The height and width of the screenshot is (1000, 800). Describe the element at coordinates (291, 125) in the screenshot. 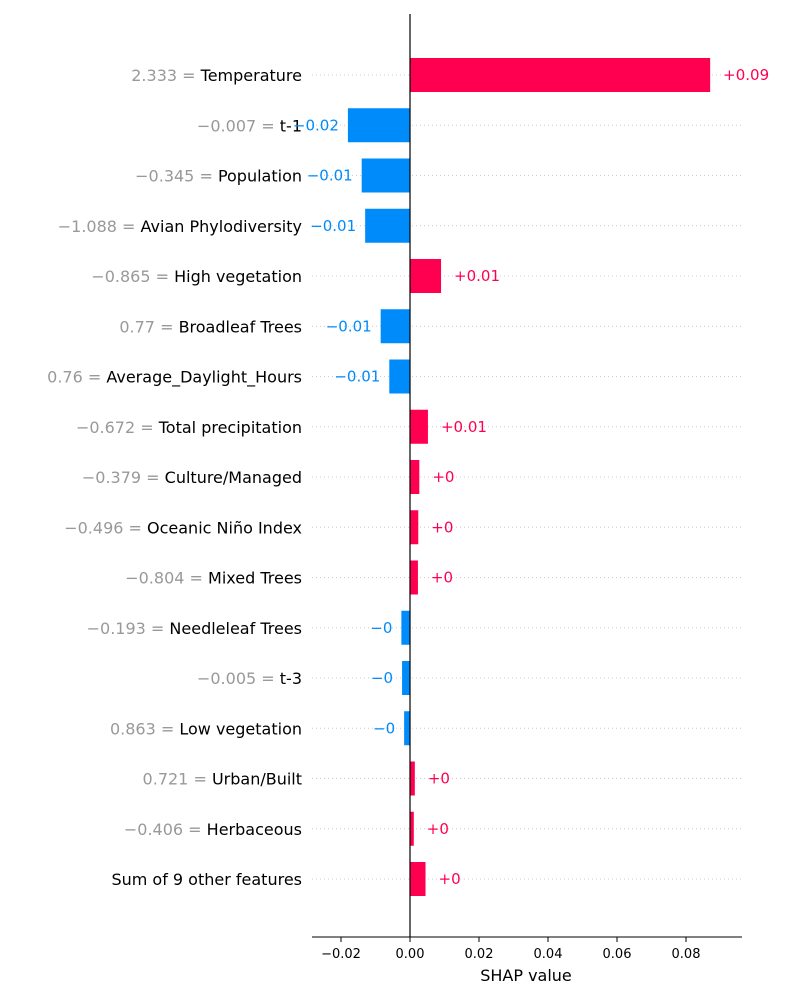

I see `feature-name: t-1` at that location.